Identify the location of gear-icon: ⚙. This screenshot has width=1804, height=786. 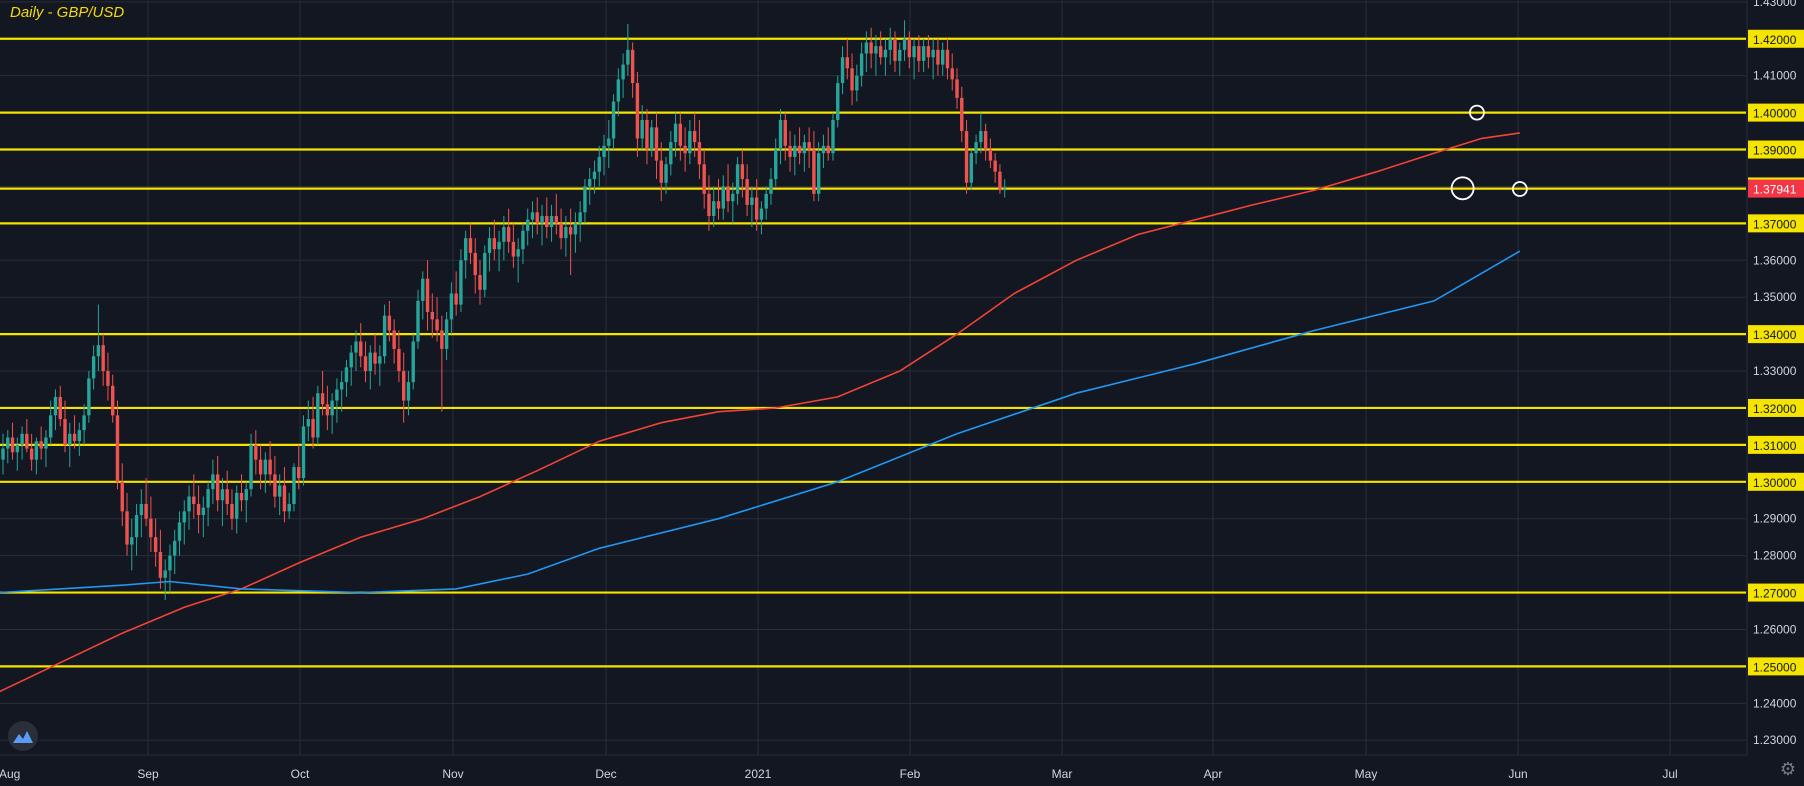
(1787, 769).